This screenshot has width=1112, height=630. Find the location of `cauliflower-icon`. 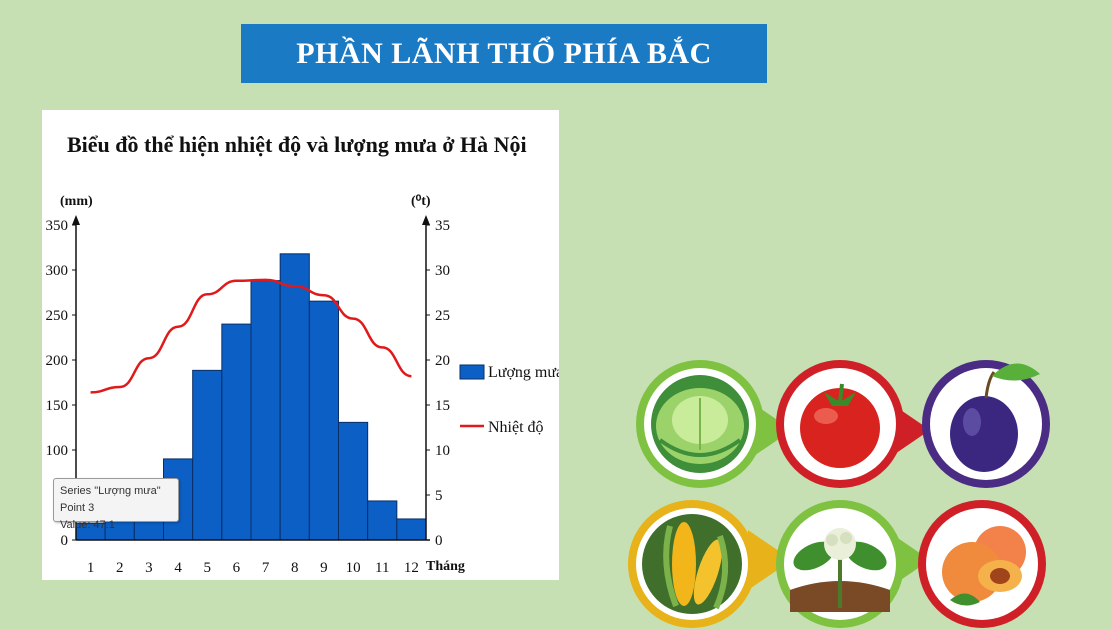

cauliflower-icon is located at coordinates (840, 564).